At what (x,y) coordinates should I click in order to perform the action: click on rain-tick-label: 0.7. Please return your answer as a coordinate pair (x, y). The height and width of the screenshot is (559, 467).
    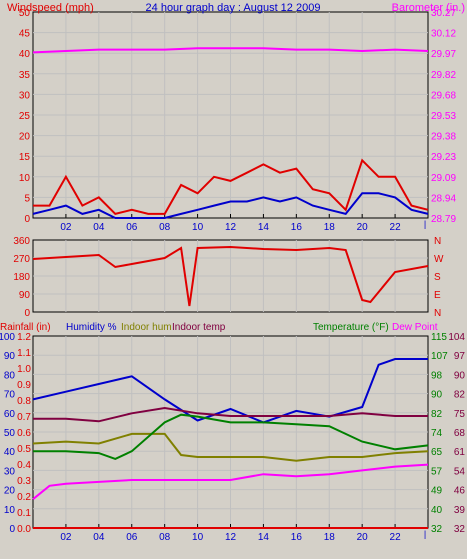
    Looking at the image, I should click on (24, 417).